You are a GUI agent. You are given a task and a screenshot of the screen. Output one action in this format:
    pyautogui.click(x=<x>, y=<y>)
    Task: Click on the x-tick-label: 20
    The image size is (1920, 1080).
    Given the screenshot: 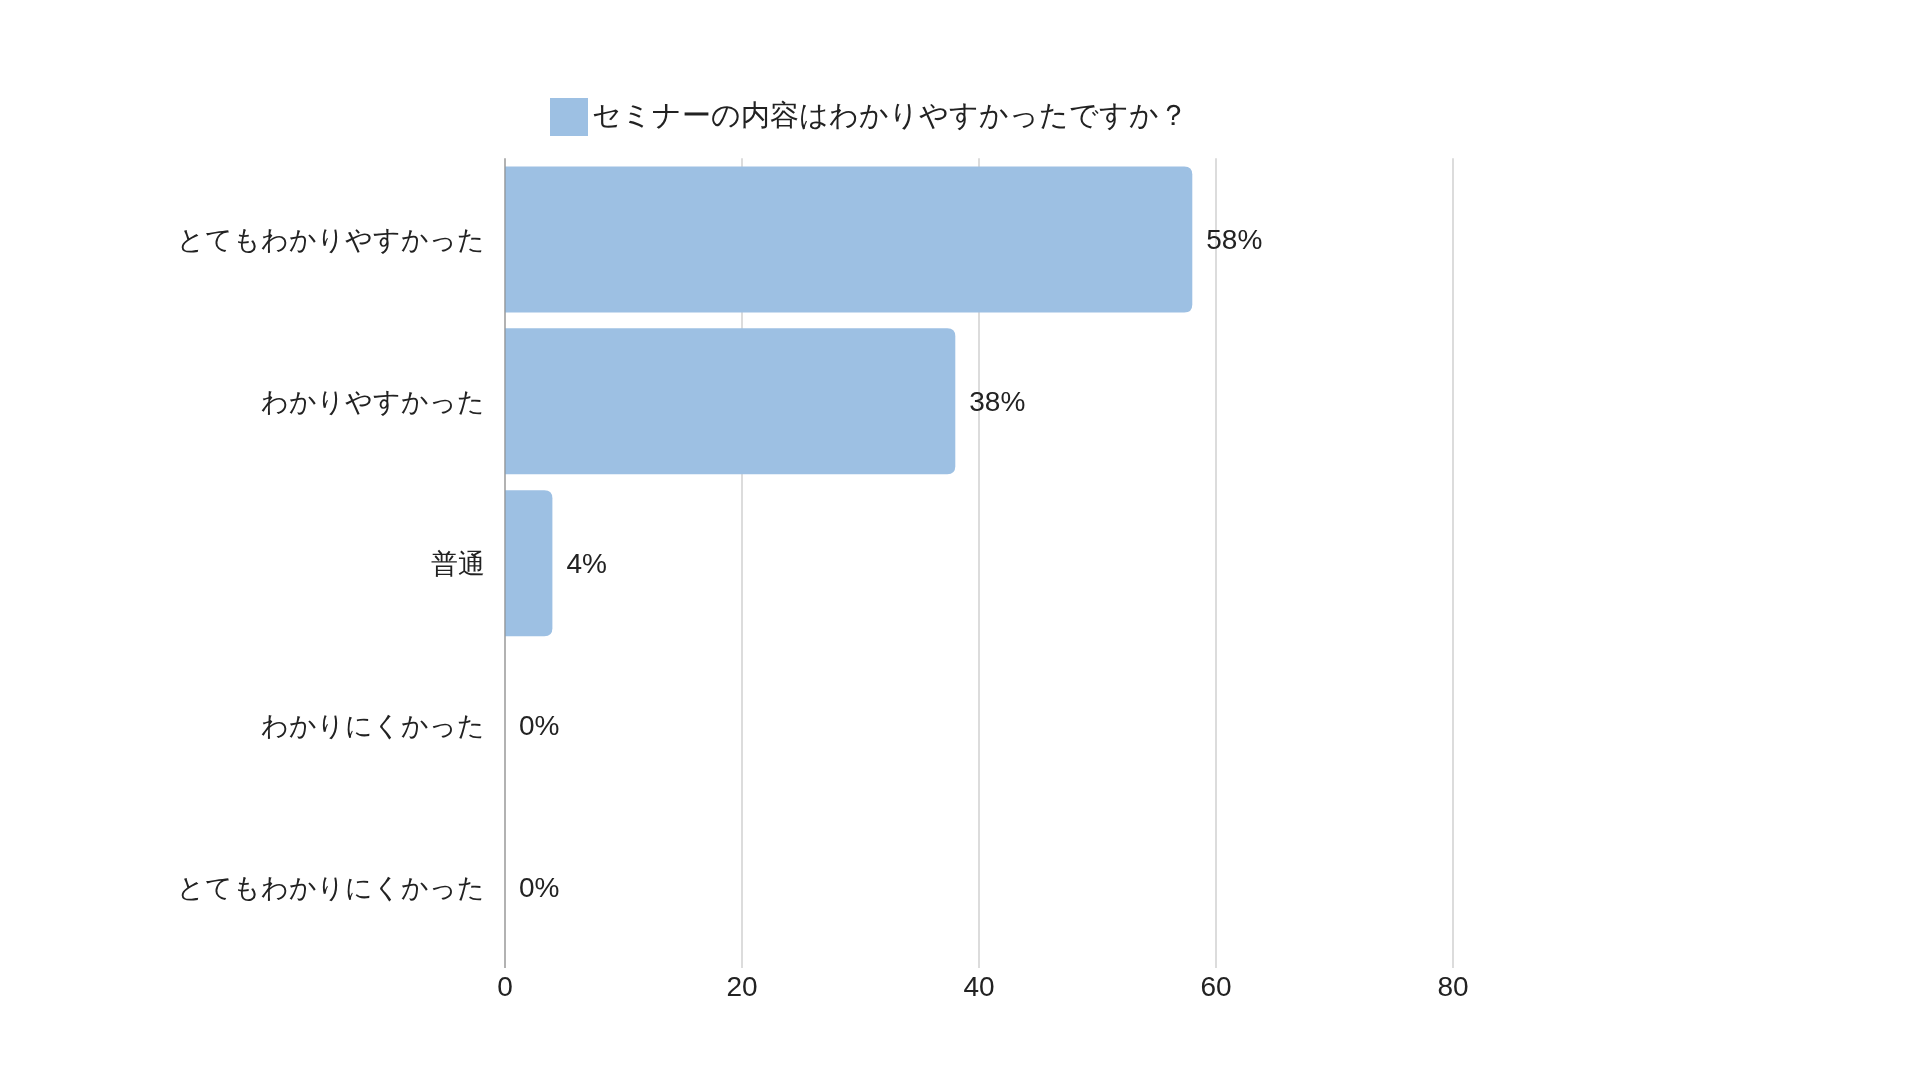 What is the action you would take?
    pyautogui.click(x=742, y=986)
    